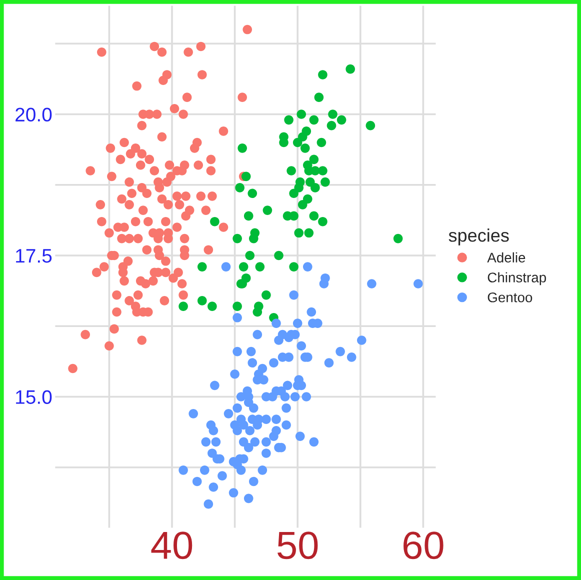 The width and height of the screenshot is (581, 580). Describe the element at coordinates (34, 115) in the screenshot. I see `y-tick-label: 20.0` at that location.